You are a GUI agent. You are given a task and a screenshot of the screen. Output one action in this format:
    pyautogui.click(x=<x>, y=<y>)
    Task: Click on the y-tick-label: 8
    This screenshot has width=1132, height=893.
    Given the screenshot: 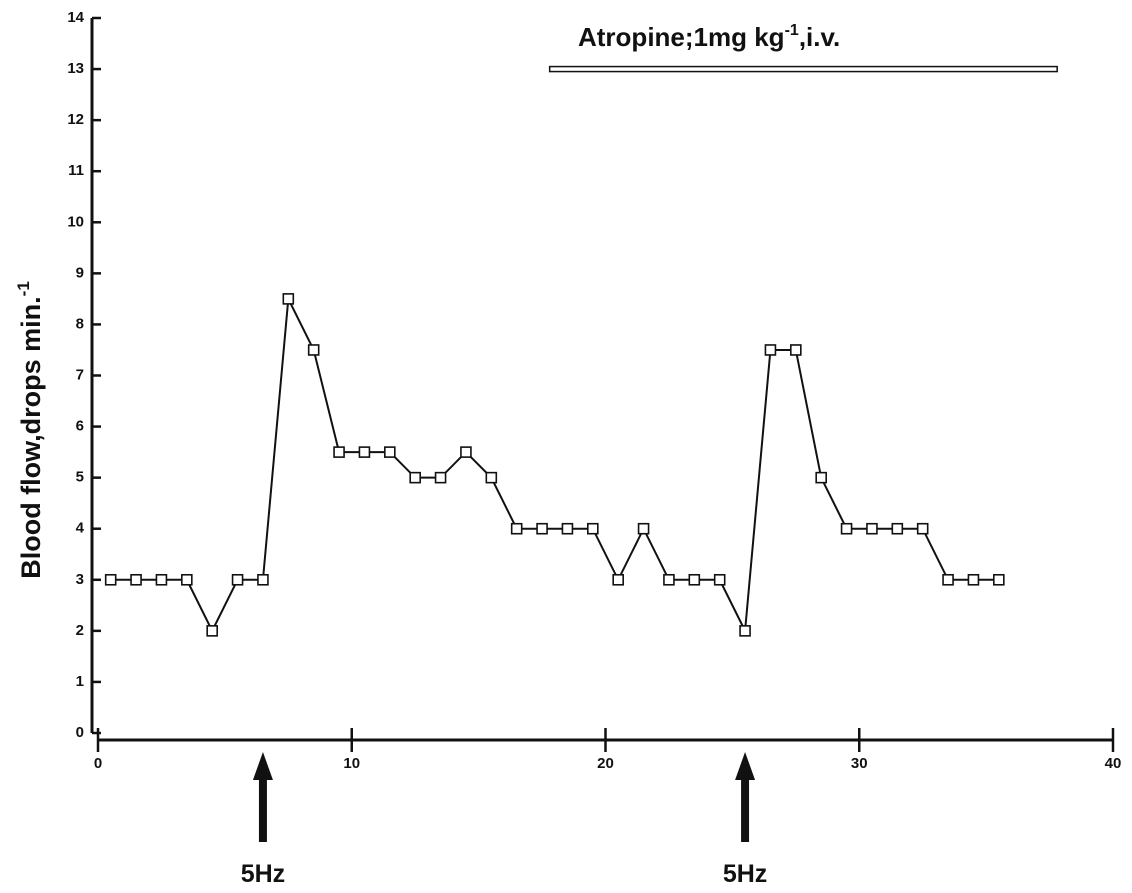 What is the action you would take?
    pyautogui.click(x=80, y=323)
    